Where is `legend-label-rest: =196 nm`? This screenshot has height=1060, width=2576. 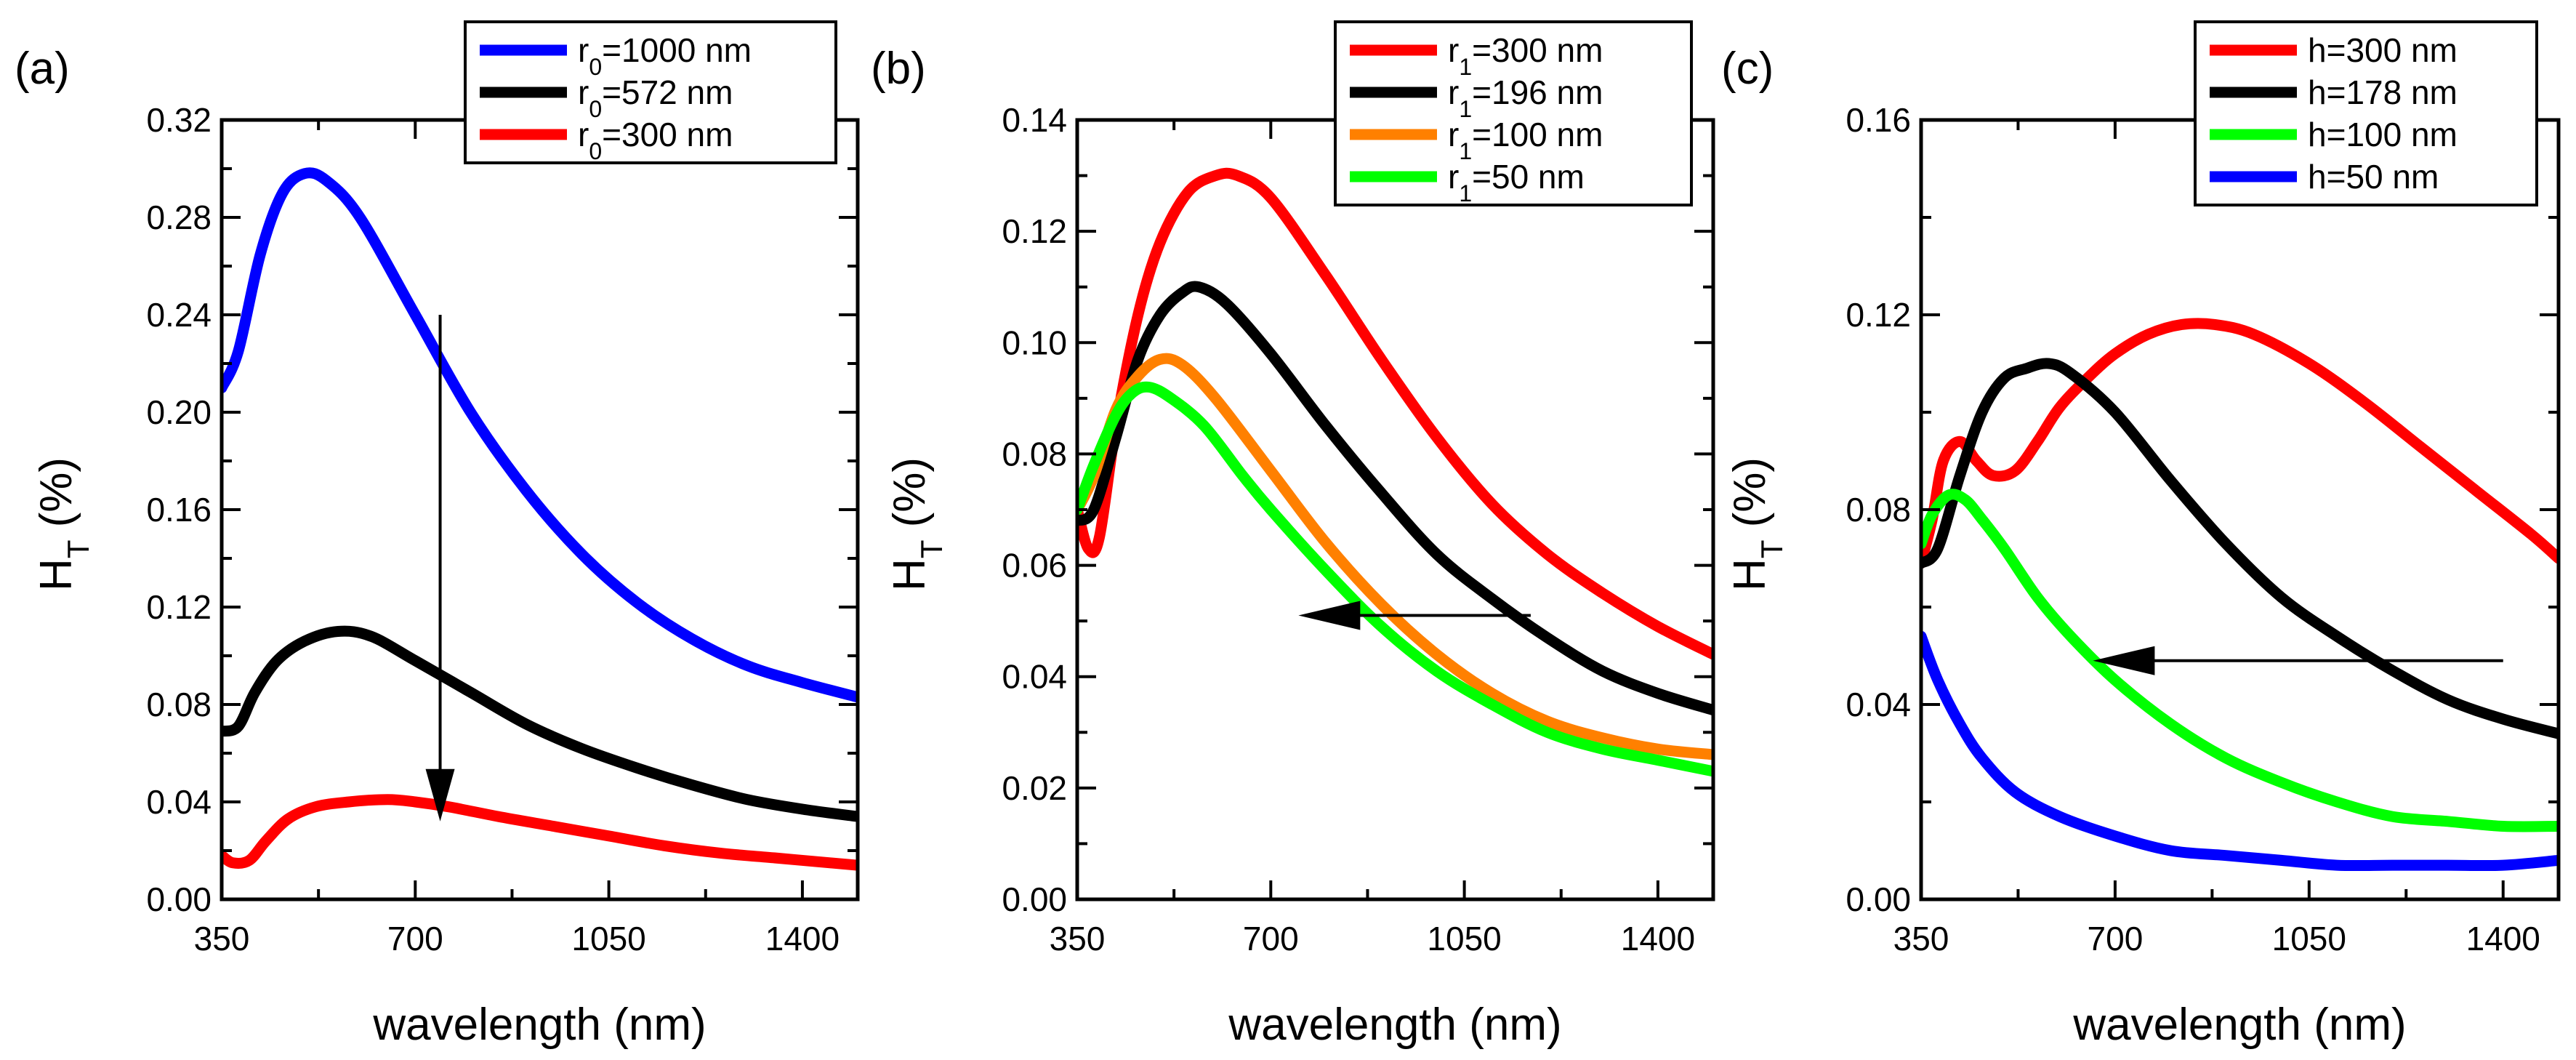
legend-label-rest: =196 nm is located at coordinates (1537, 92).